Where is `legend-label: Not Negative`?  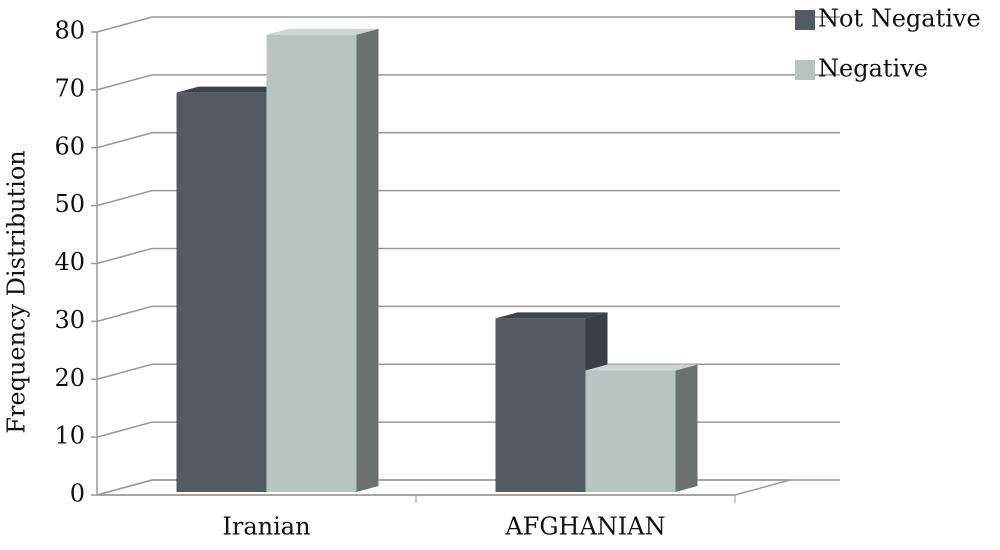
legend-label: Not Negative is located at coordinates (899, 19).